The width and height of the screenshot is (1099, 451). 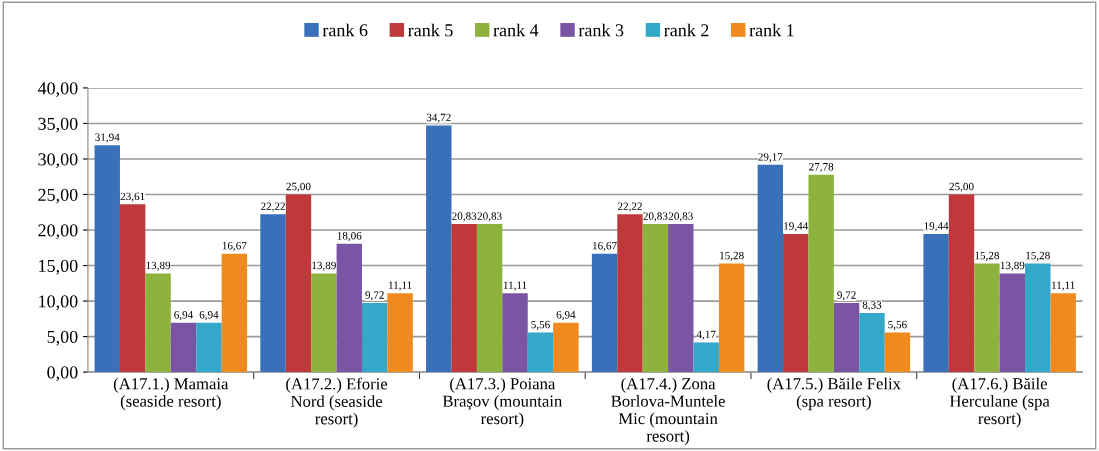 What do you see at coordinates (516, 30) in the screenshot?
I see `legend-label: rank 4` at bounding box center [516, 30].